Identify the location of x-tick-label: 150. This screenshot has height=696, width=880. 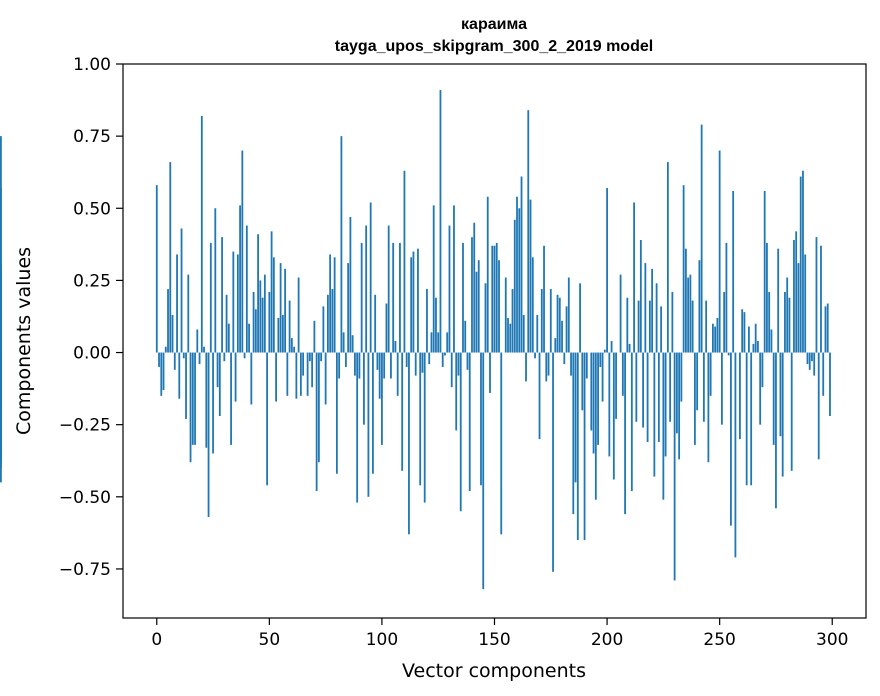
(494, 640).